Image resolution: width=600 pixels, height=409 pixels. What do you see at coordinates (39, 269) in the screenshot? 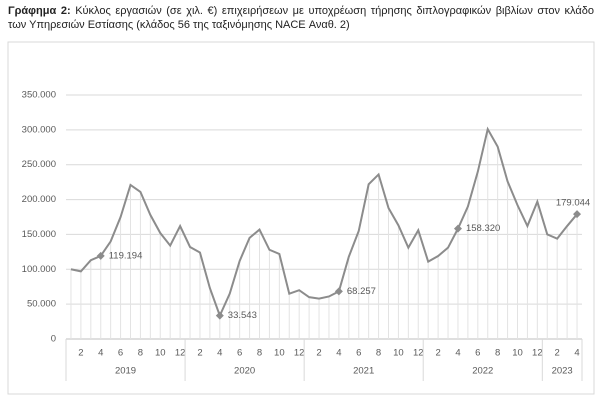
I see `y-tick-label: 100.000` at bounding box center [39, 269].